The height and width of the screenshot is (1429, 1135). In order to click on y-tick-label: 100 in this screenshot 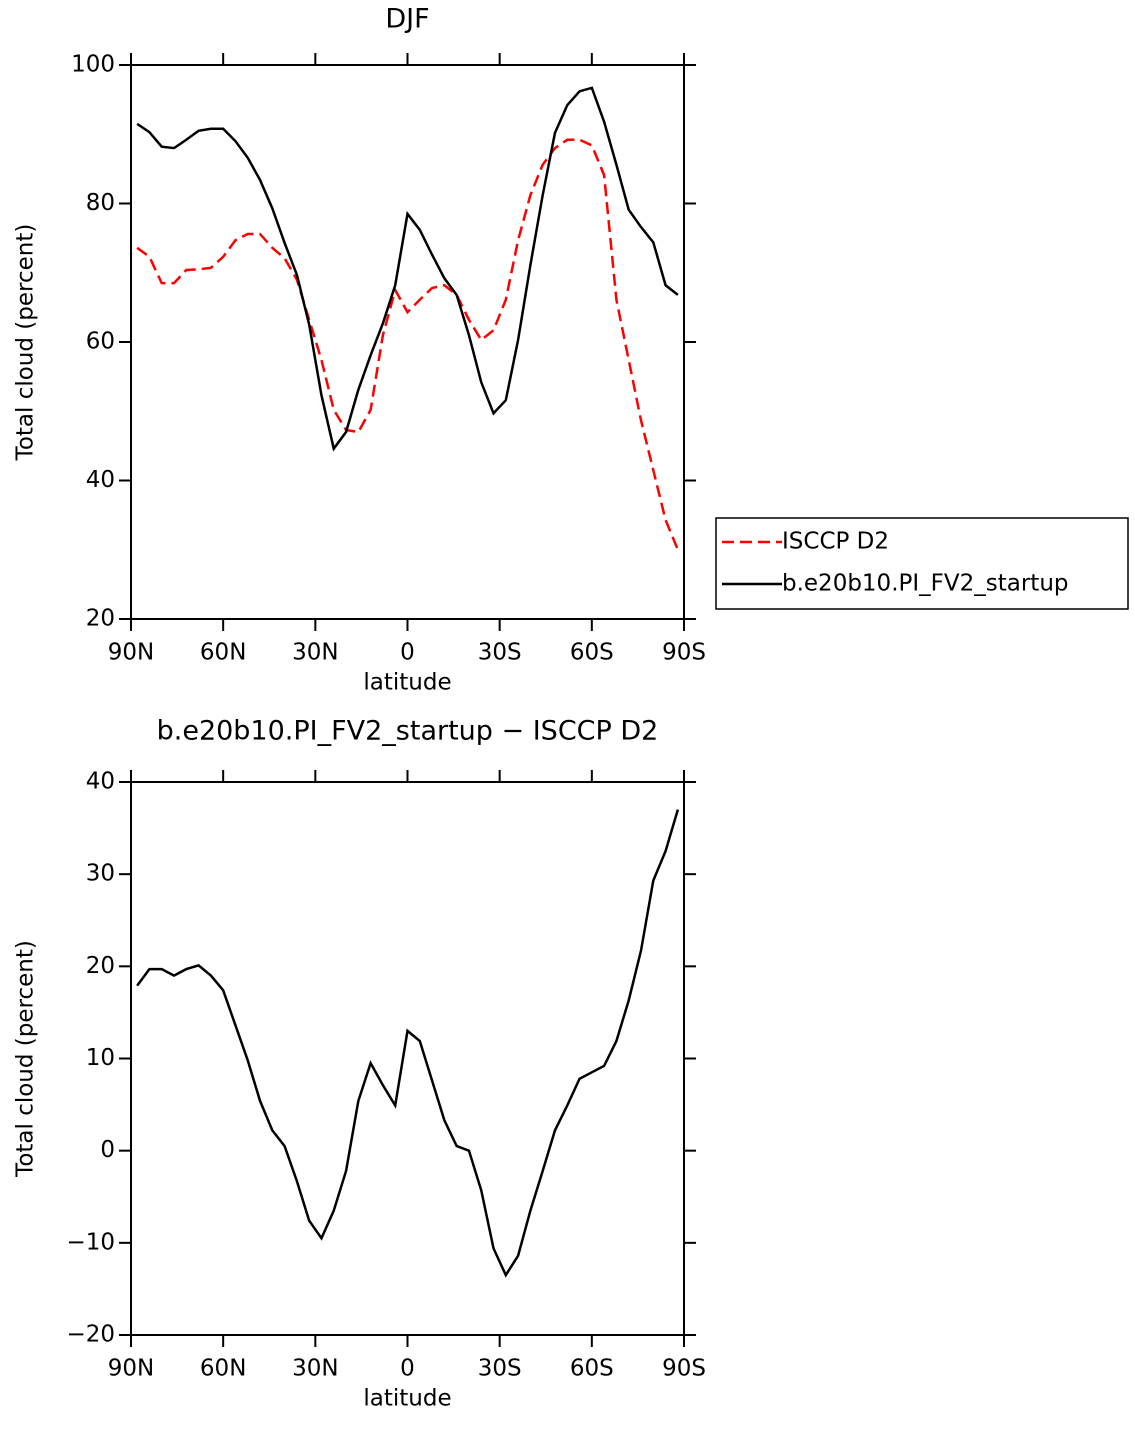, I will do `click(93, 65)`.